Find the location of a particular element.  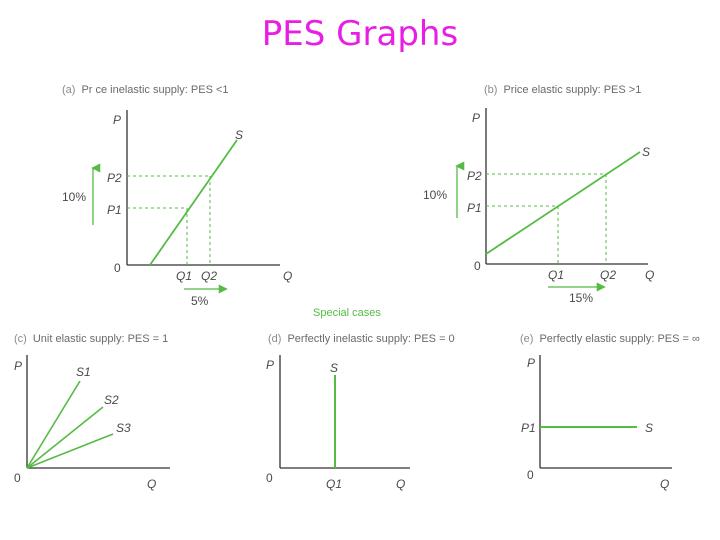

panel-a-origin-label: 0 is located at coordinates (117, 268).